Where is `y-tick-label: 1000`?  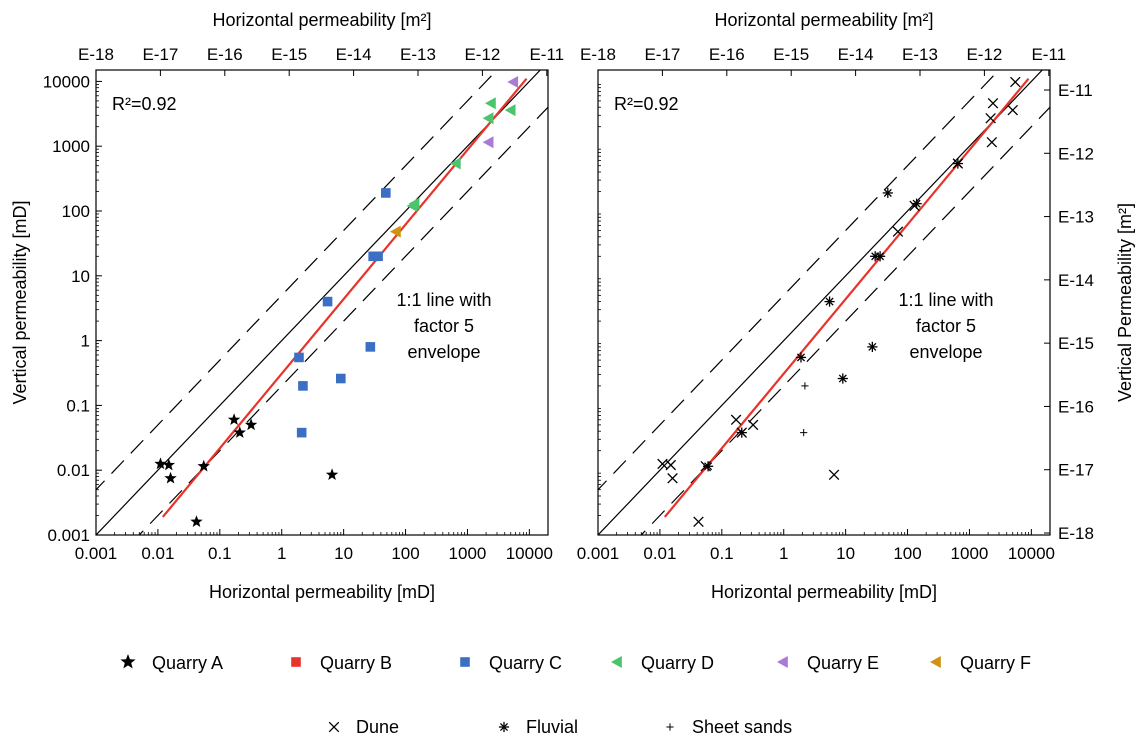
y-tick-label: 1000 is located at coordinates (71, 146).